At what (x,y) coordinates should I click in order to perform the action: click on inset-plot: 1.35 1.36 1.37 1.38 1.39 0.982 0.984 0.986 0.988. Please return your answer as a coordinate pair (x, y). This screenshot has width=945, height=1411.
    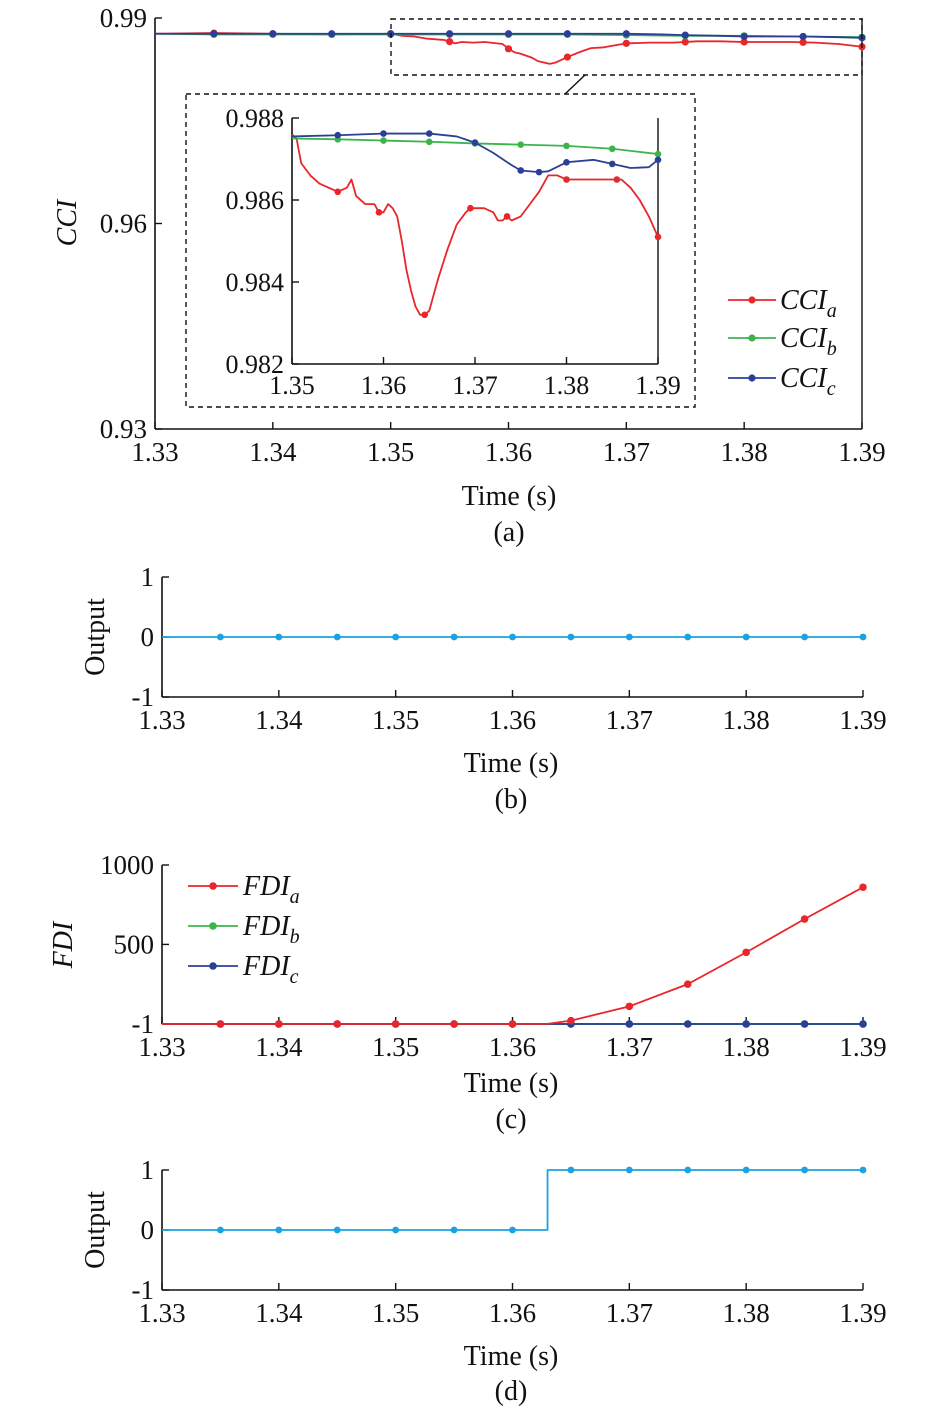
    Looking at the image, I should click on (453, 252).